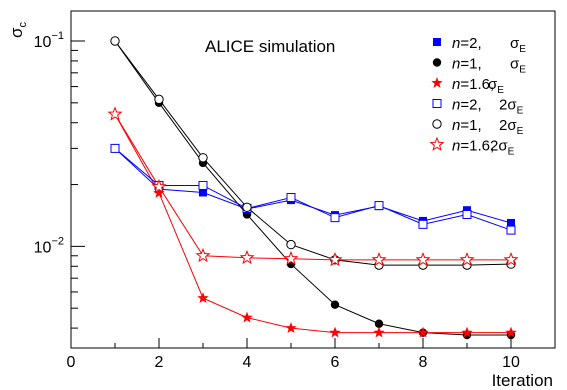 This screenshot has width=567, height=390. What do you see at coordinates (23, 25) in the screenshot?
I see `y-axis-label-sub: c` at bounding box center [23, 25].